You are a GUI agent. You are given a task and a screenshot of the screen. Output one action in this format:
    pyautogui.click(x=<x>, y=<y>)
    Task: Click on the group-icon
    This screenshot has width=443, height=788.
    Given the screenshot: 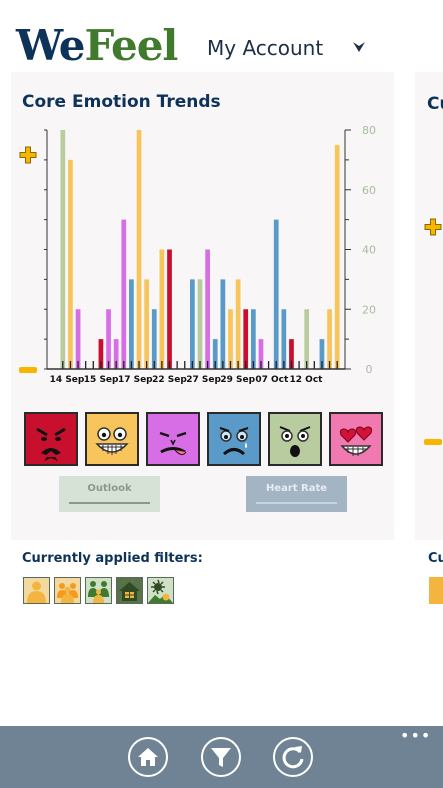 What is the action you would take?
    pyautogui.click(x=67, y=590)
    